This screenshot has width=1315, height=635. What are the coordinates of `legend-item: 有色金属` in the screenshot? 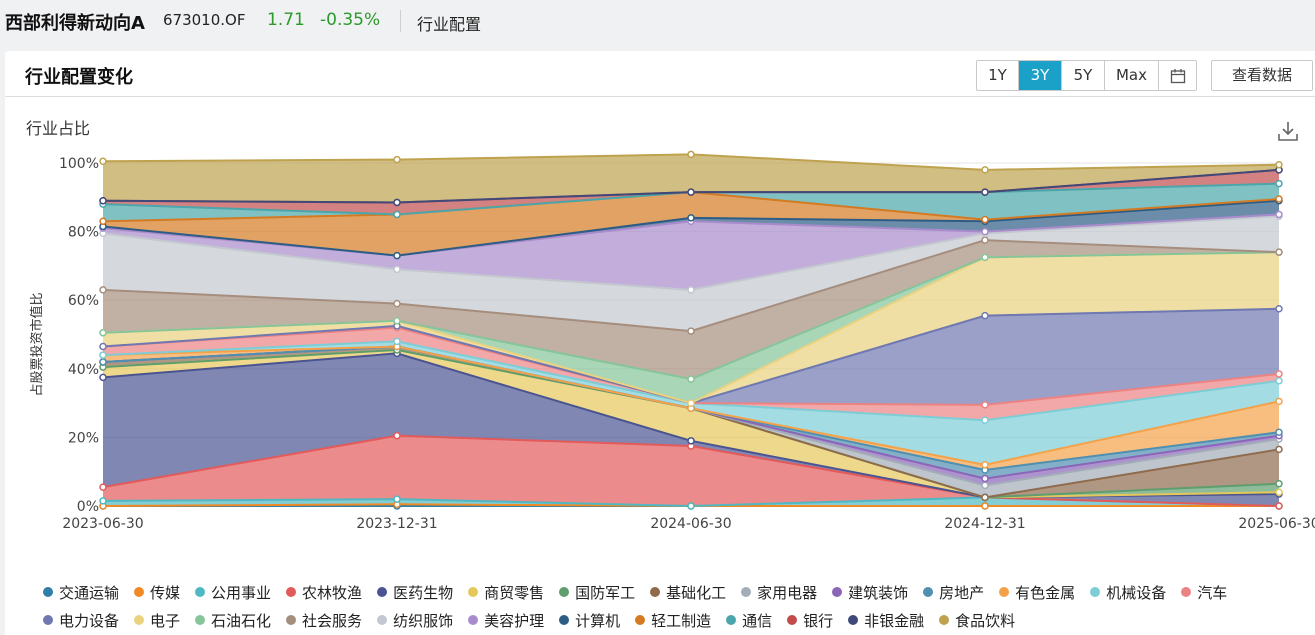 It's located at (1037, 592).